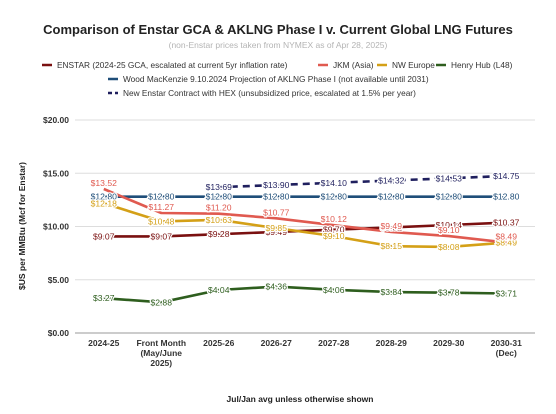 The width and height of the screenshot is (556, 414). Describe the element at coordinates (276, 287) in the screenshot. I see `data-label: $4.36` at that location.